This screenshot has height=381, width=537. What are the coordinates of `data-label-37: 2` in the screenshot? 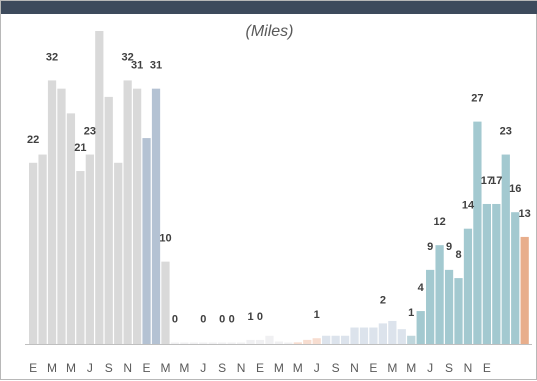 It's located at (383, 300).